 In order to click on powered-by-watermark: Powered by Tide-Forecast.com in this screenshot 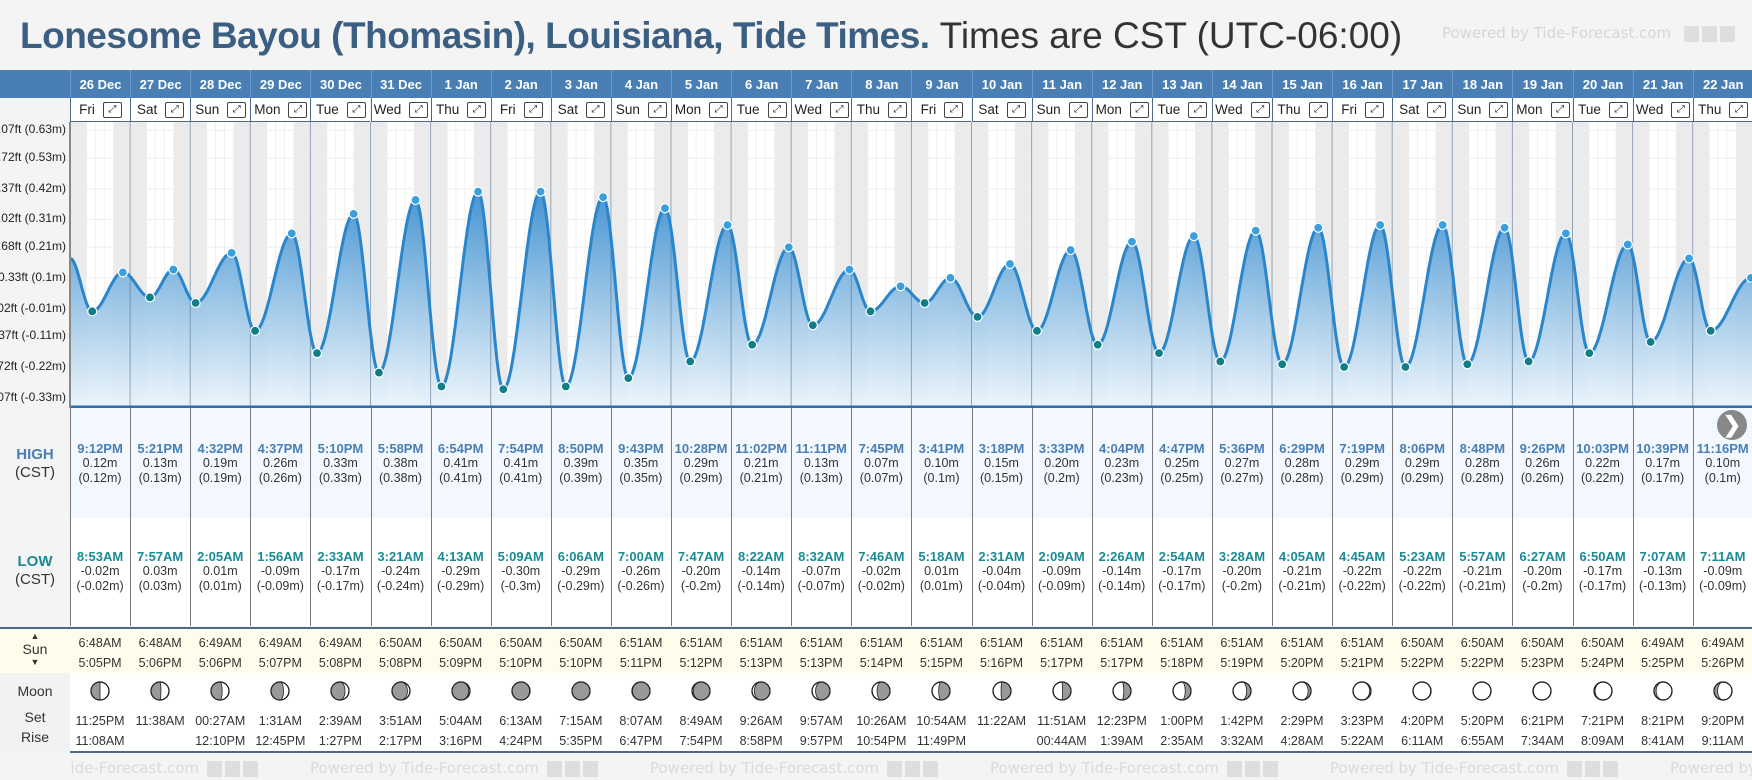, I will do `click(164, 768)`.